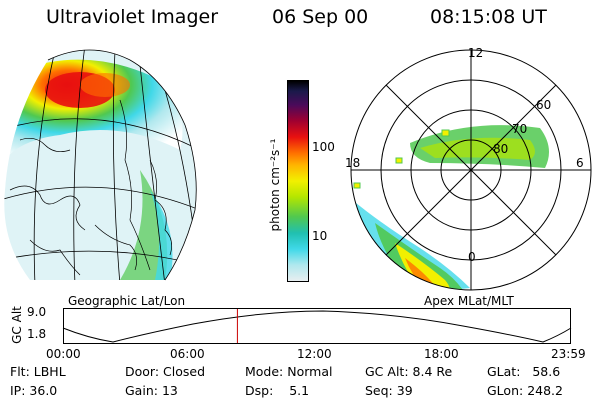 The width and height of the screenshot is (600, 400). Describe the element at coordinates (469, 301) in the screenshot. I see `polar-map-label: Apex MLat/MLT` at that location.